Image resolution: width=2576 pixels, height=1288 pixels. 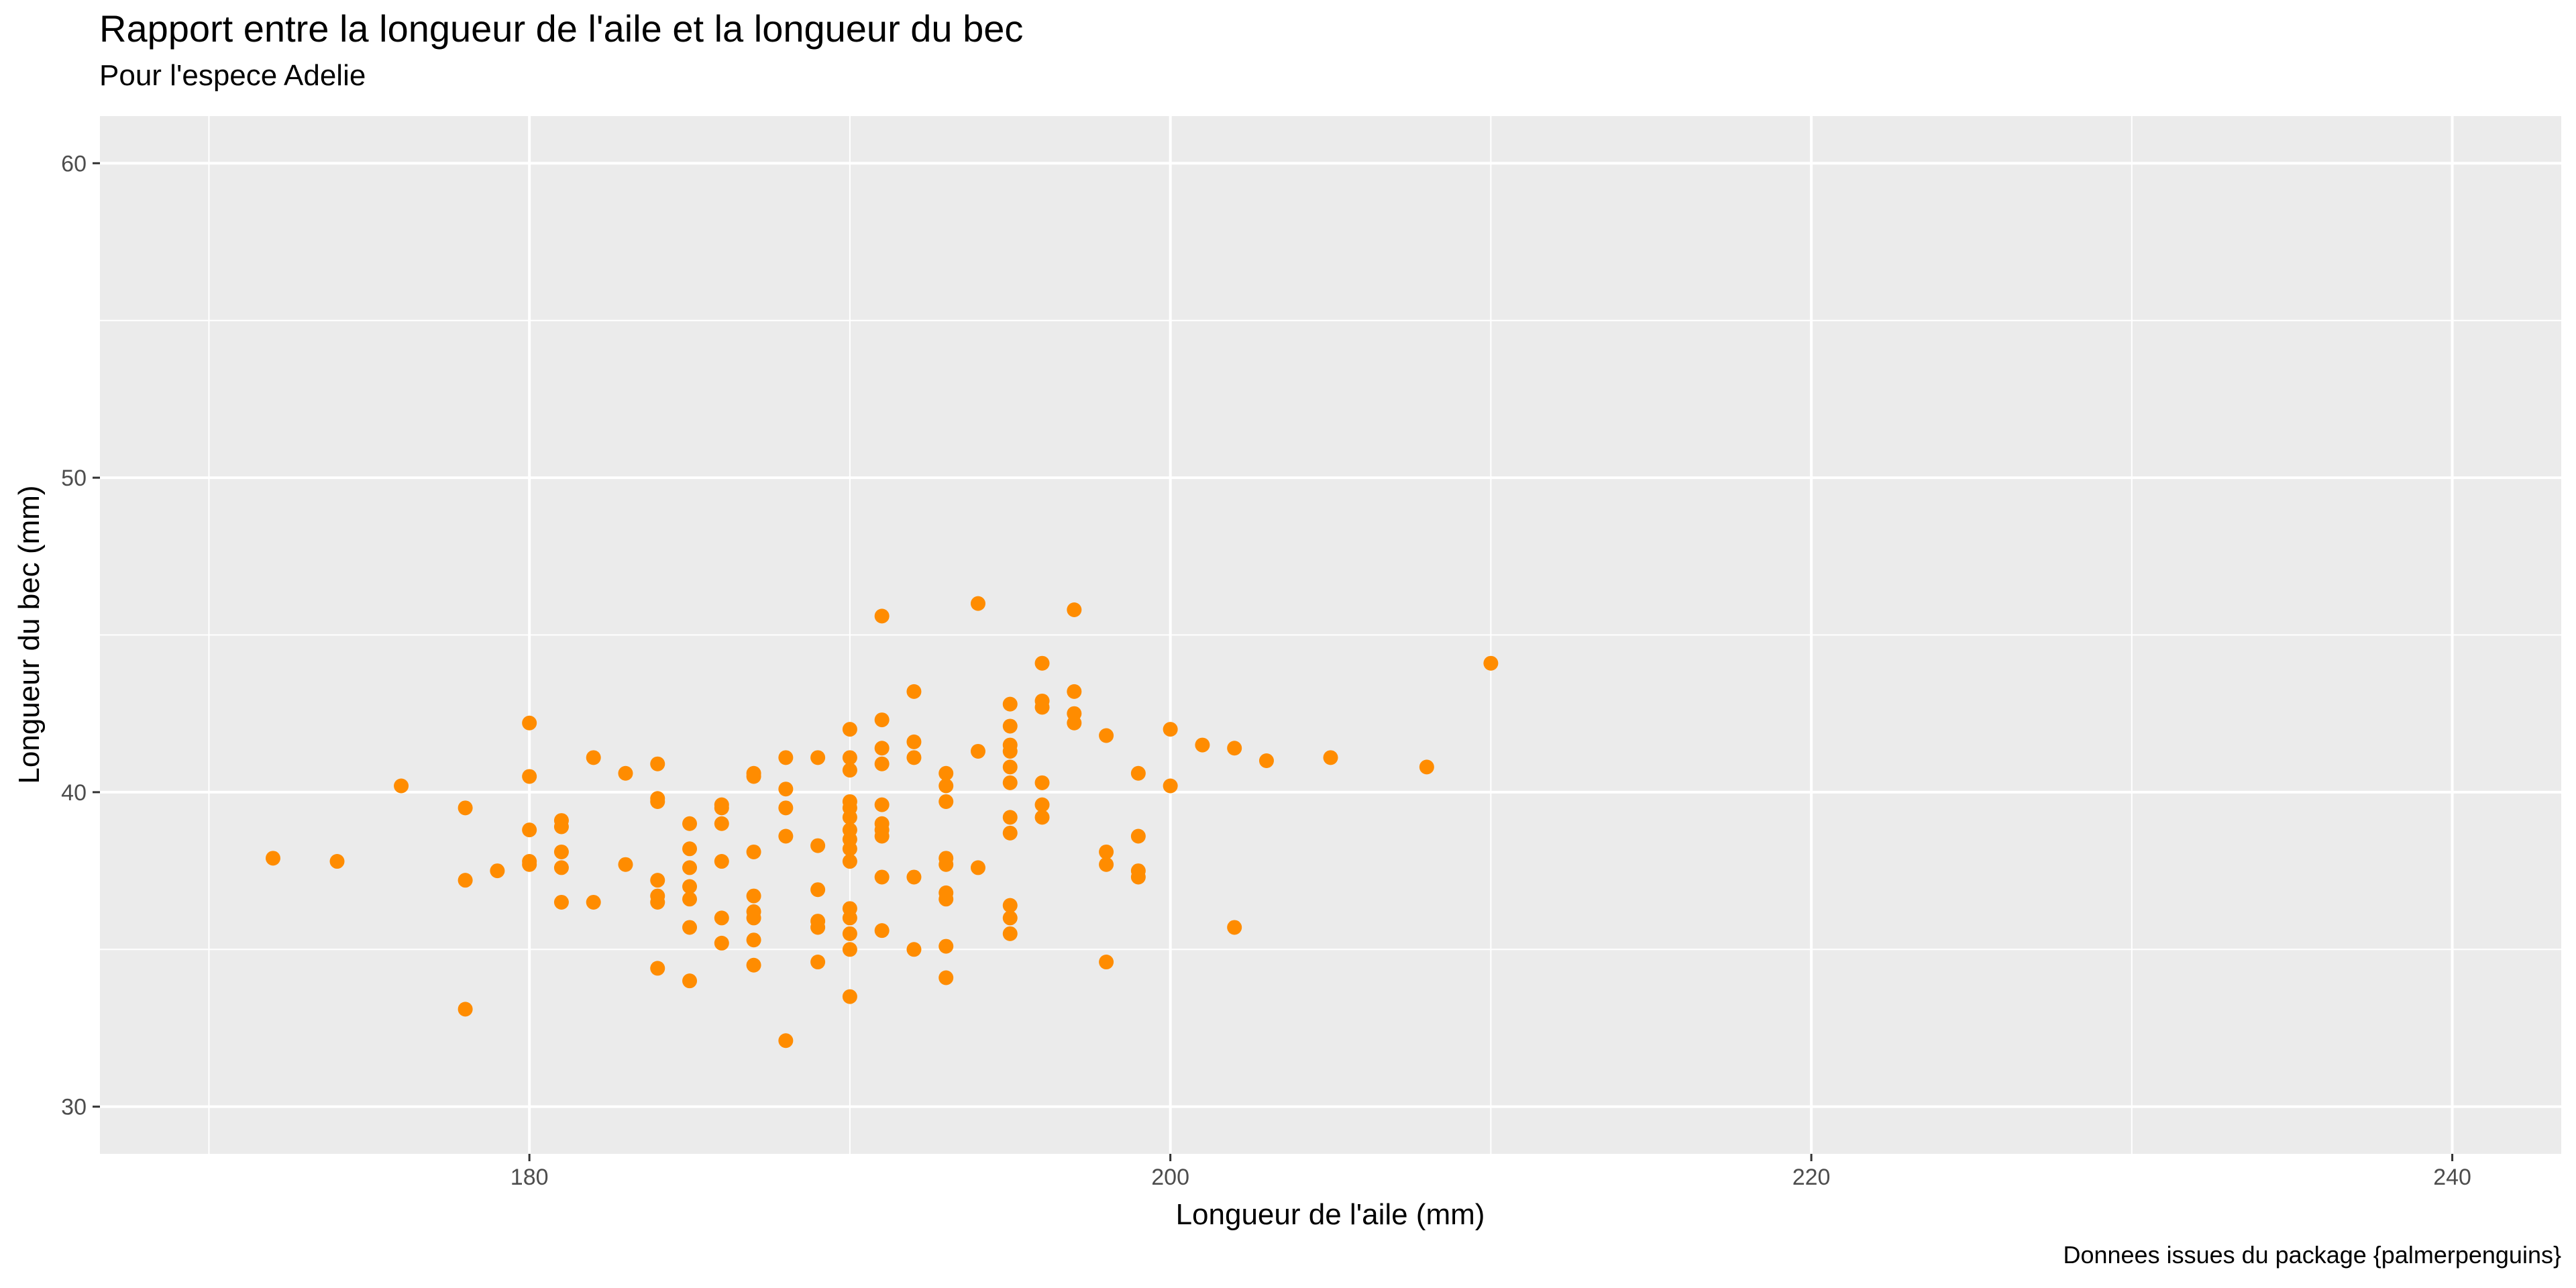 What do you see at coordinates (74, 163) in the screenshot?
I see `y-tick-label: 60` at bounding box center [74, 163].